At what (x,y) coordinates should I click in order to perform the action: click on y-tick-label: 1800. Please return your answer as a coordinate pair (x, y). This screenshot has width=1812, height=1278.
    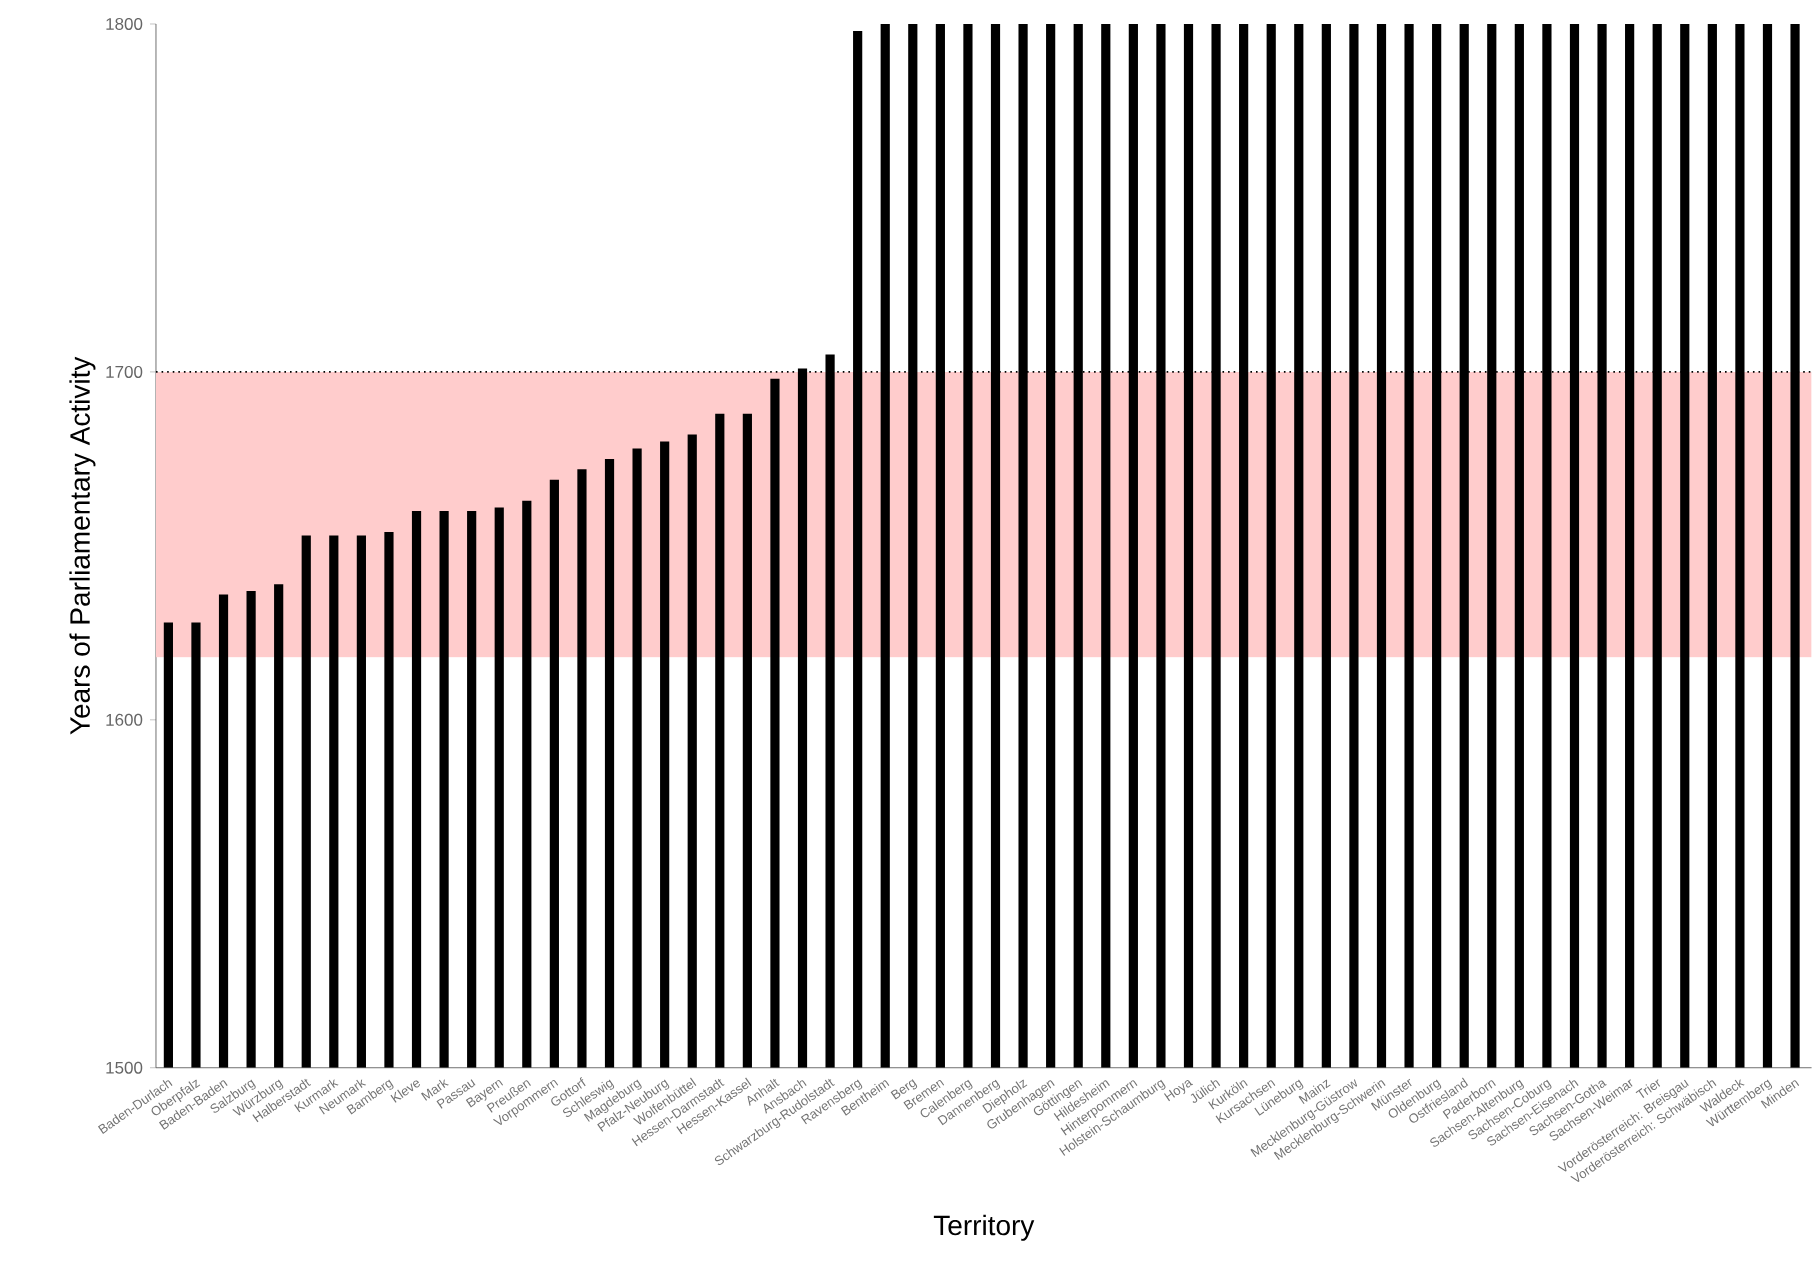
    Looking at the image, I should click on (124, 24).